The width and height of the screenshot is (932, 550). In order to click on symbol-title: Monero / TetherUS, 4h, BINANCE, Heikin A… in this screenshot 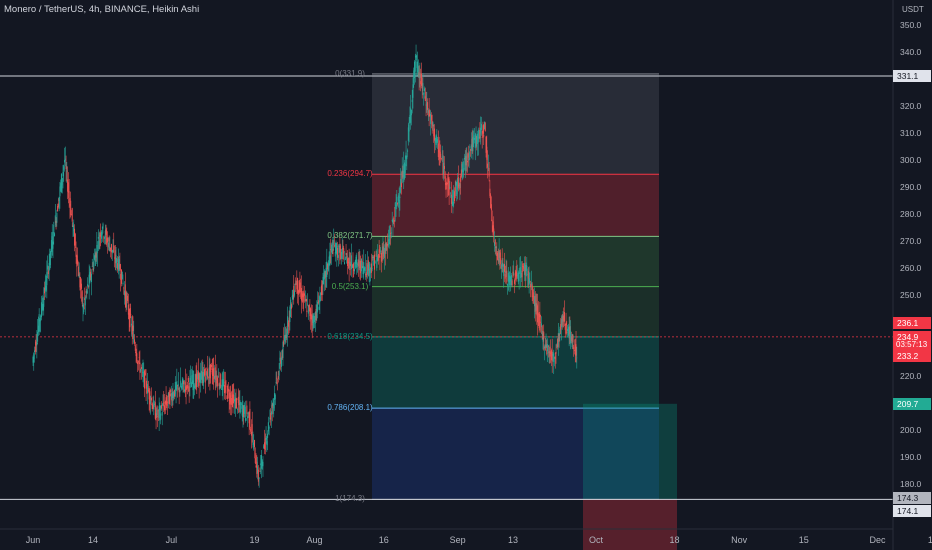, I will do `click(102, 9)`.